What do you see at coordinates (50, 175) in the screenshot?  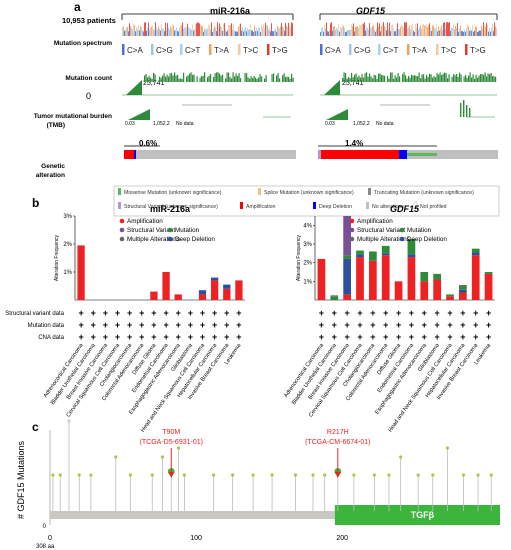 I see `row-label-alteration: alteration` at bounding box center [50, 175].